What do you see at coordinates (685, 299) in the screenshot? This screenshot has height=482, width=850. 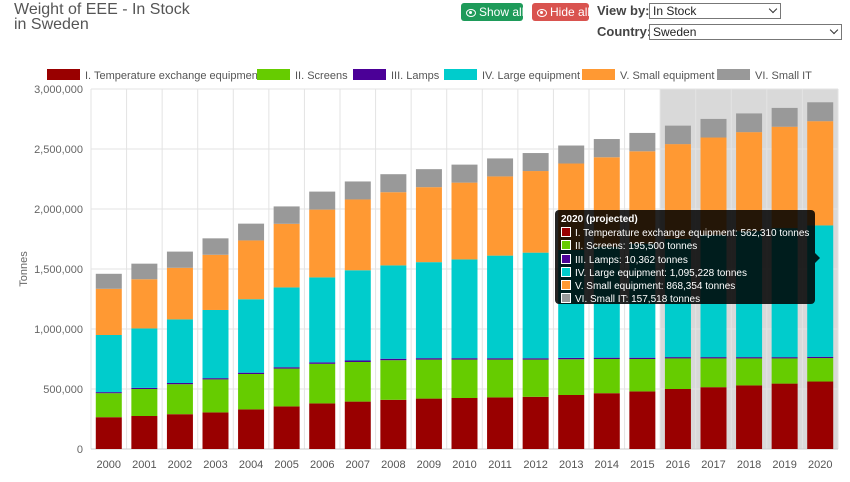 I see `tooltip-row: VI. Small IT: 157,518 tonnes` at bounding box center [685, 299].